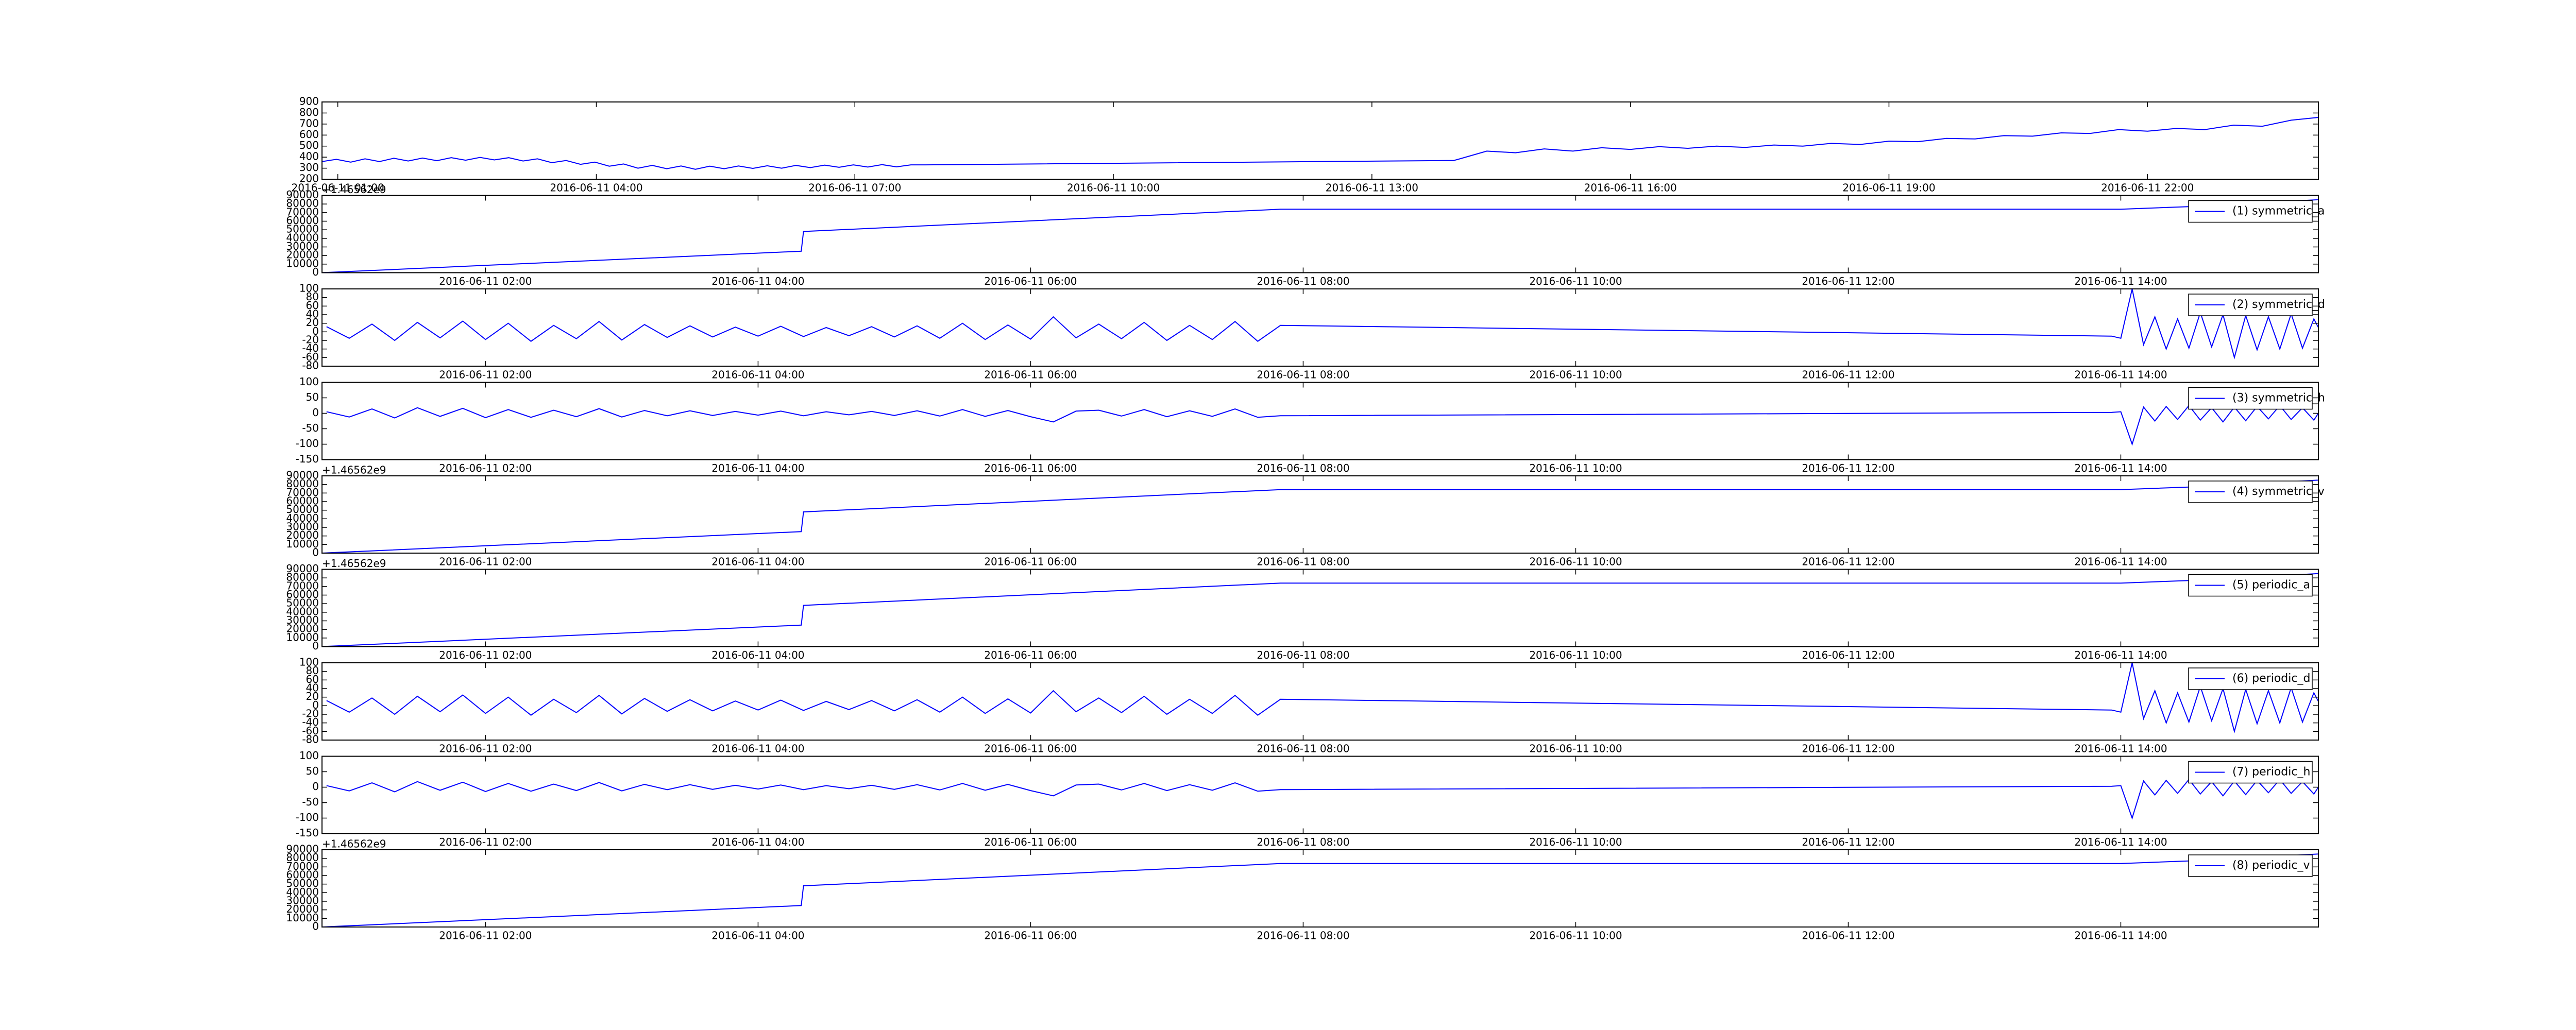 Image resolution: width=2576 pixels, height=1030 pixels. I want to click on legend-box, so click(2250, 399).